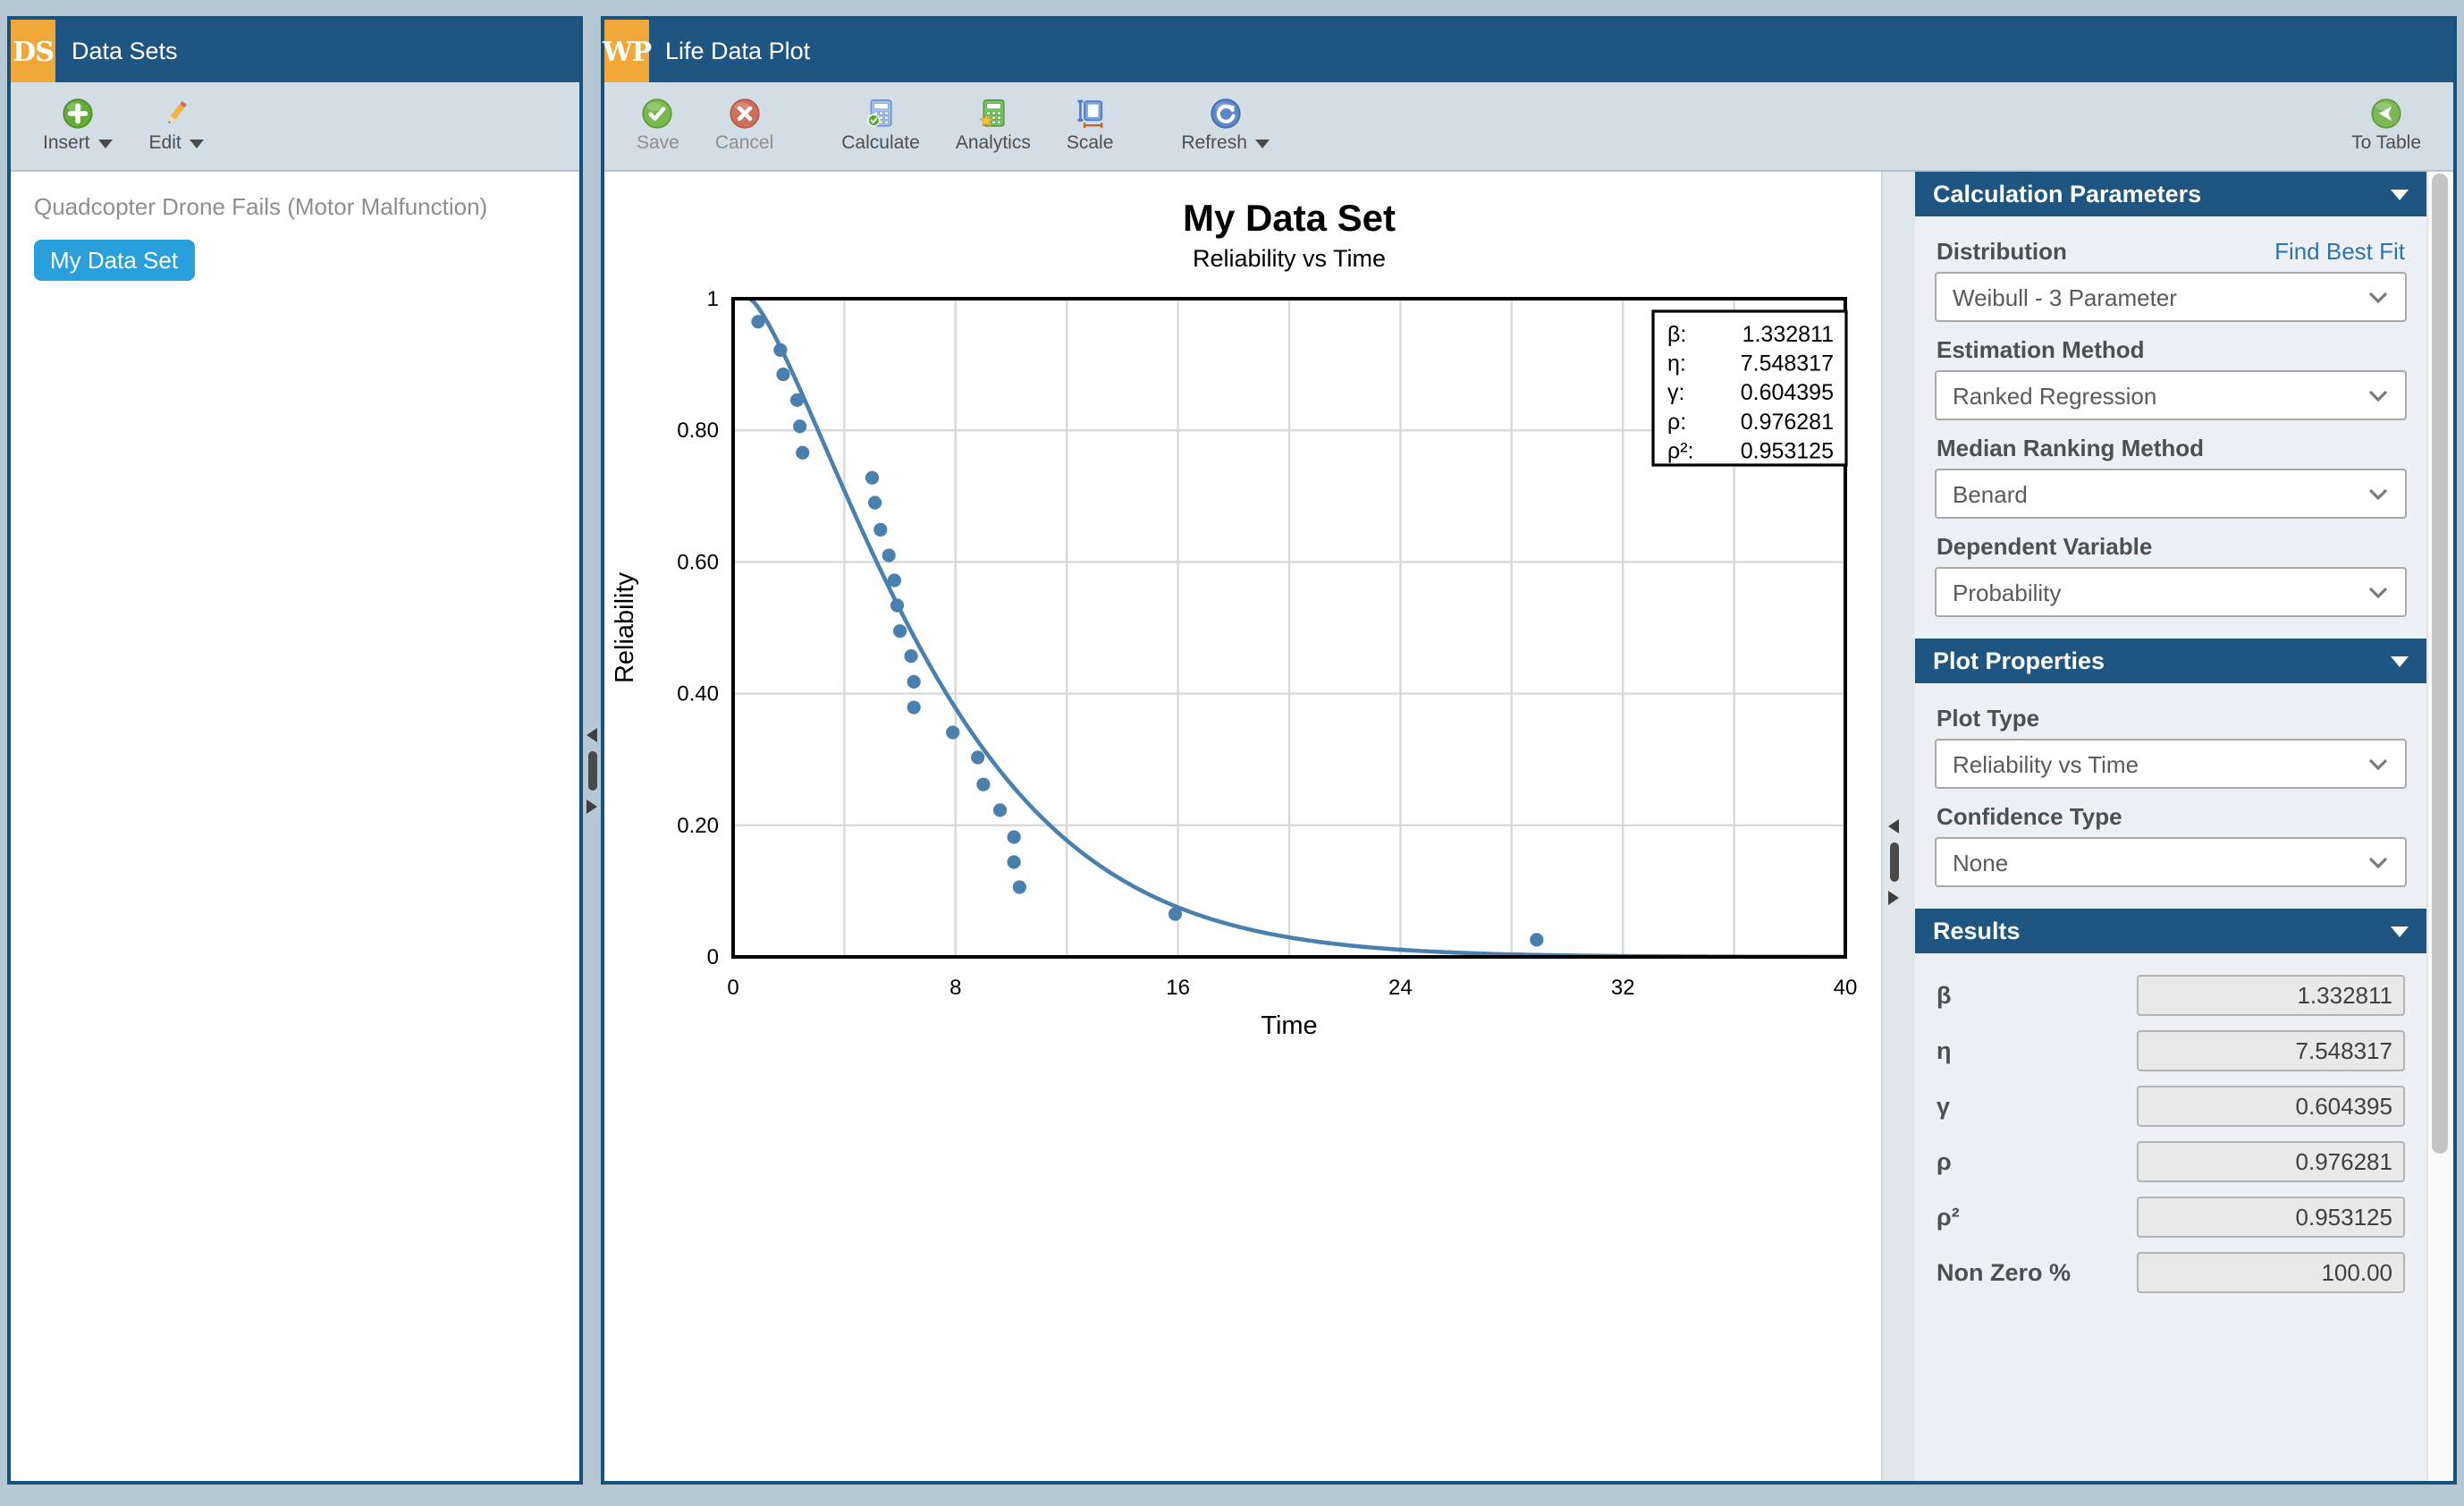 The width and height of the screenshot is (2464, 1506). Describe the element at coordinates (1528, 51) in the screenshot. I see `life-data-plot-header: WP Life Data Plot` at that location.